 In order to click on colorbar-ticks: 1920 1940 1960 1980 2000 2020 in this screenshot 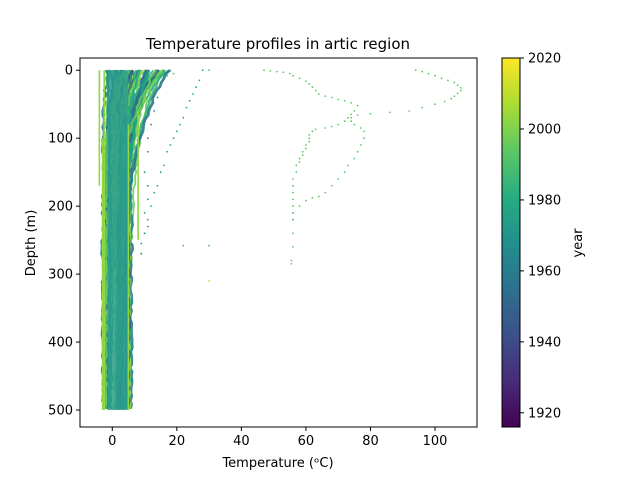, I will do `click(540, 236)`.